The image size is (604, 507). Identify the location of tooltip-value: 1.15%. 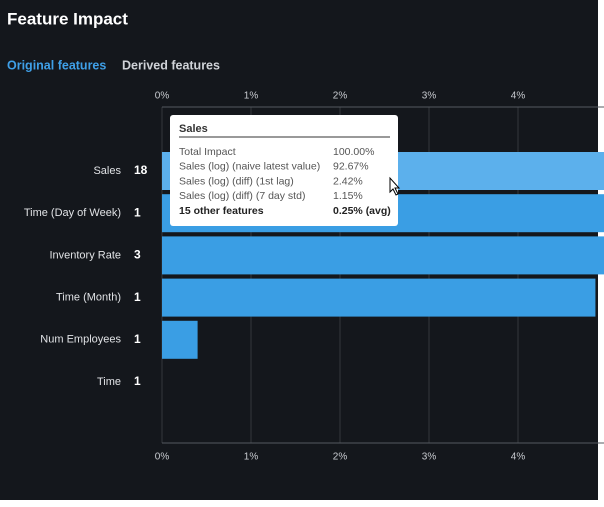
(348, 196).